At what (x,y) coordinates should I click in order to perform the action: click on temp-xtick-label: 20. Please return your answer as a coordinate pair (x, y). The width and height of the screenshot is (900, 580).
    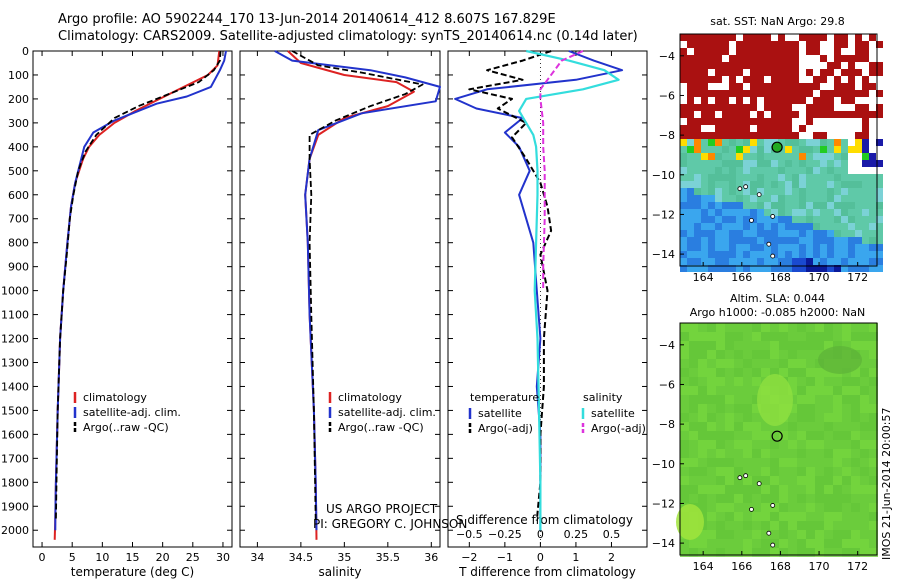
    Looking at the image, I should click on (163, 557).